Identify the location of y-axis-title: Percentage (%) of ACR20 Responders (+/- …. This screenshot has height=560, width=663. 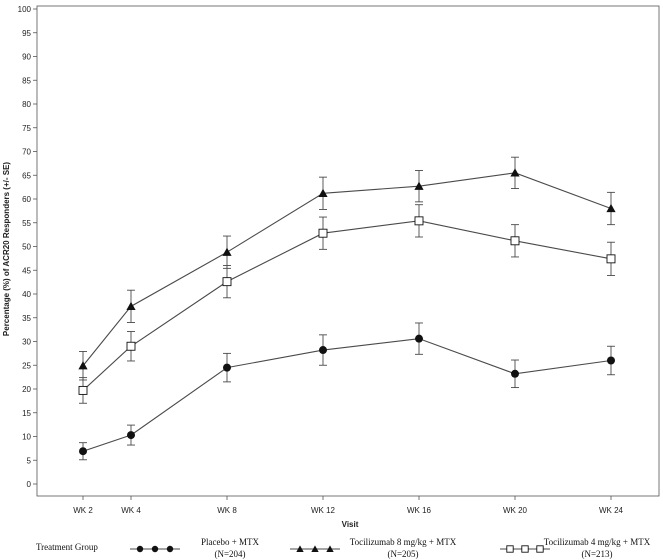
(6, 249).